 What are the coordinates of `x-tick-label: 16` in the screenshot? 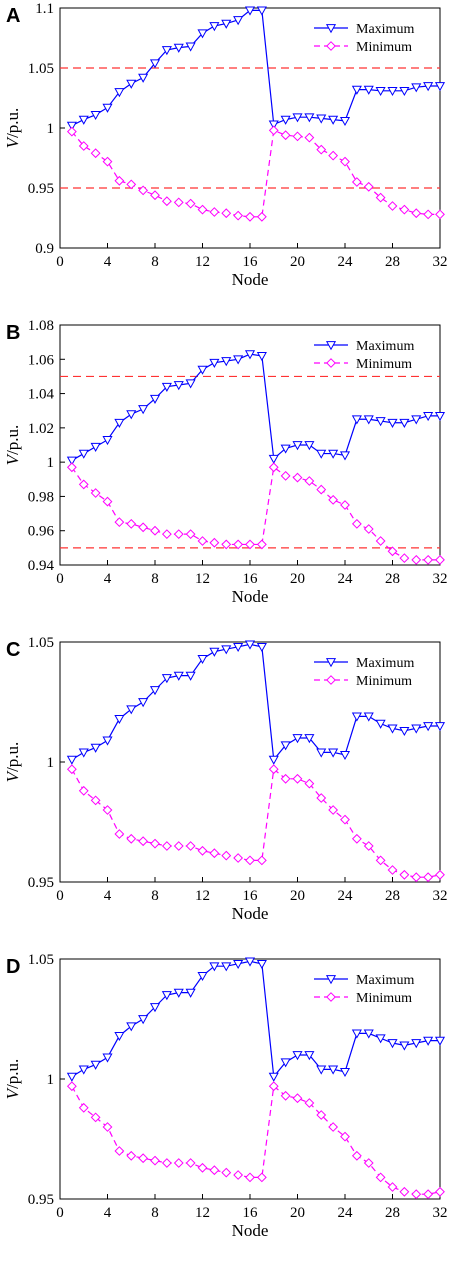 It's located at (251, 579).